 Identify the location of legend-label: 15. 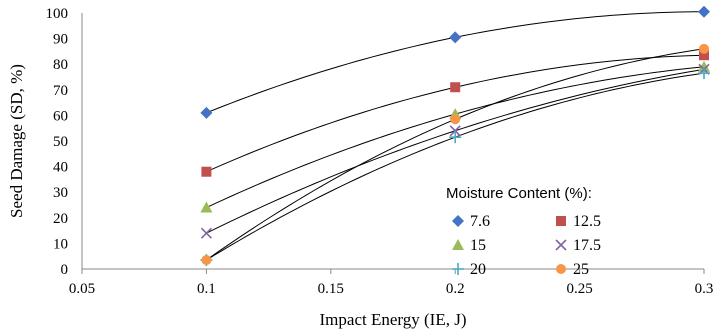
(478, 245).